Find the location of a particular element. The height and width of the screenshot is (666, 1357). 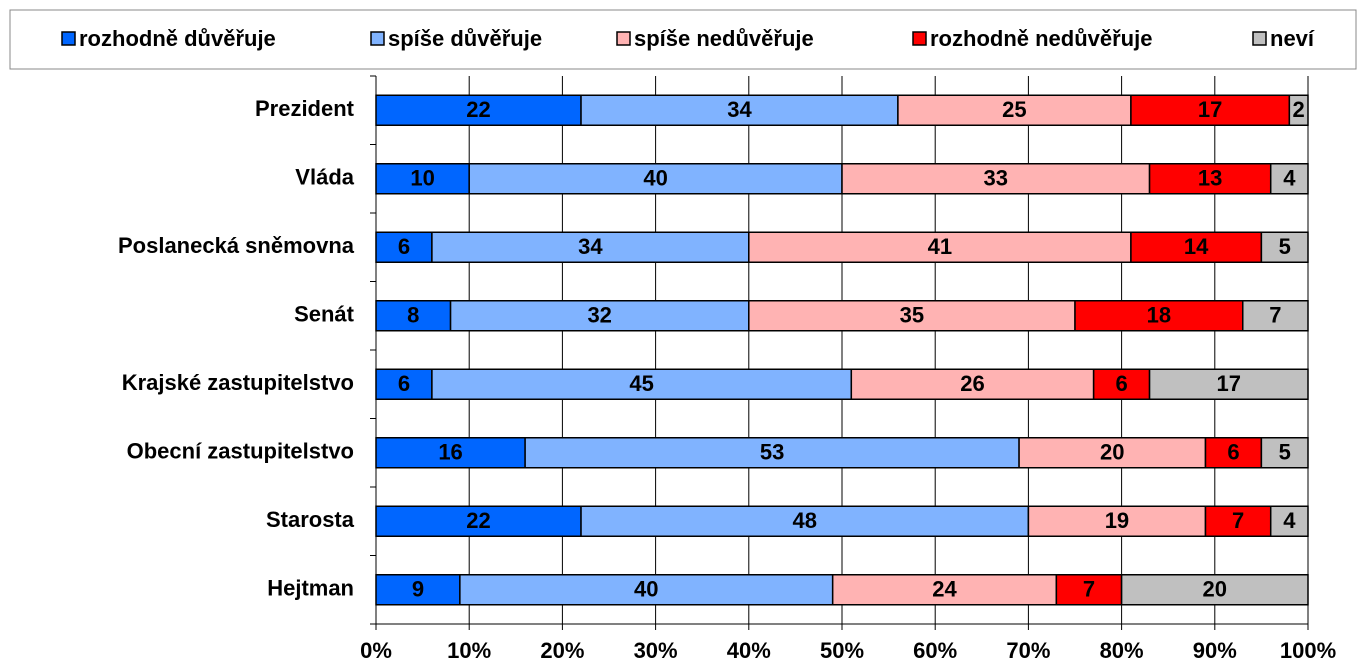

x-tick-label: 0% is located at coordinates (376, 650).